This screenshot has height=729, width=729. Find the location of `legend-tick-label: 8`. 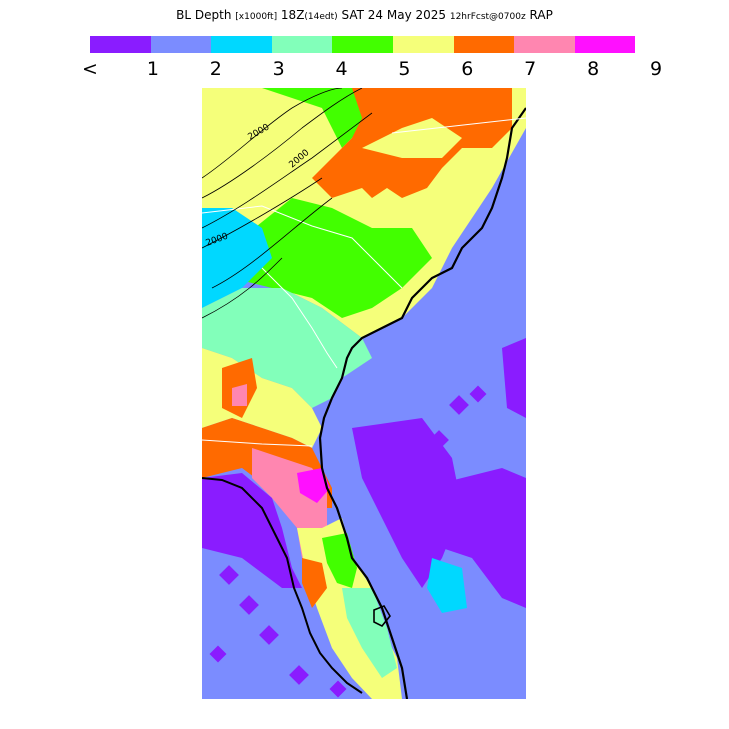

legend-tick-label: 8 is located at coordinates (593, 69).